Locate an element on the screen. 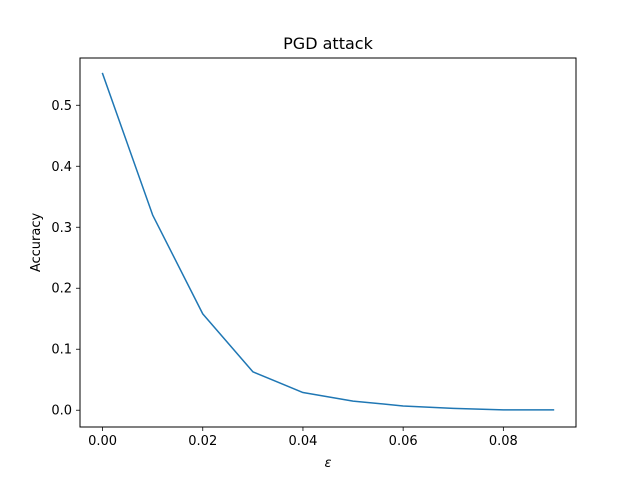 The width and height of the screenshot is (640, 480). x-tick-label: 0.04 is located at coordinates (302, 441).